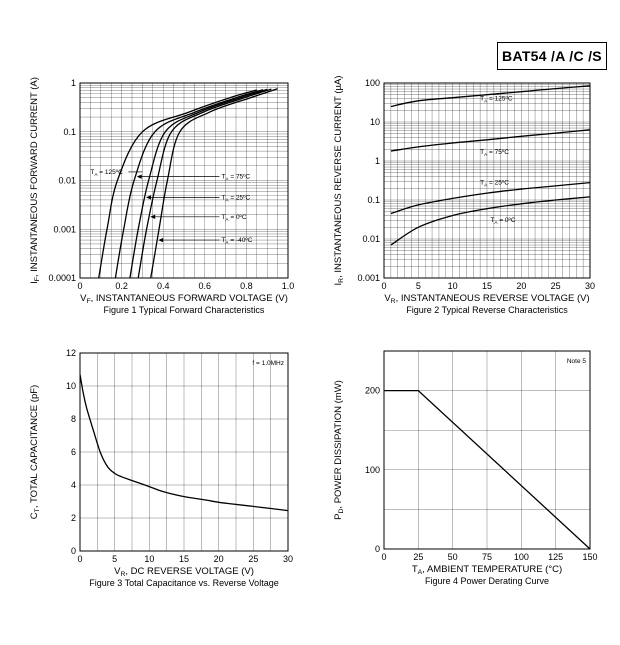 Image resolution: width=620 pixels, height=645 pixels. Describe the element at coordinates (71, 353) in the screenshot. I see `y-tick-label: 12` at that location.